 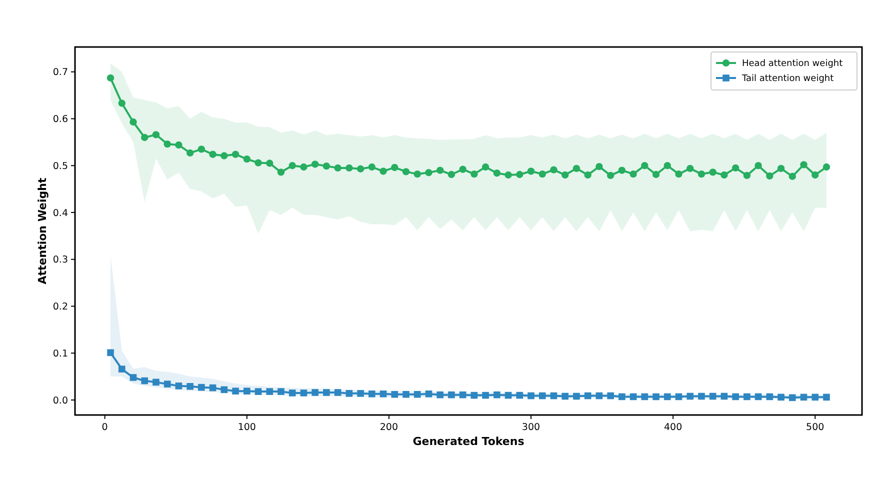 I want to click on x-tick-label: 400, so click(x=673, y=427).